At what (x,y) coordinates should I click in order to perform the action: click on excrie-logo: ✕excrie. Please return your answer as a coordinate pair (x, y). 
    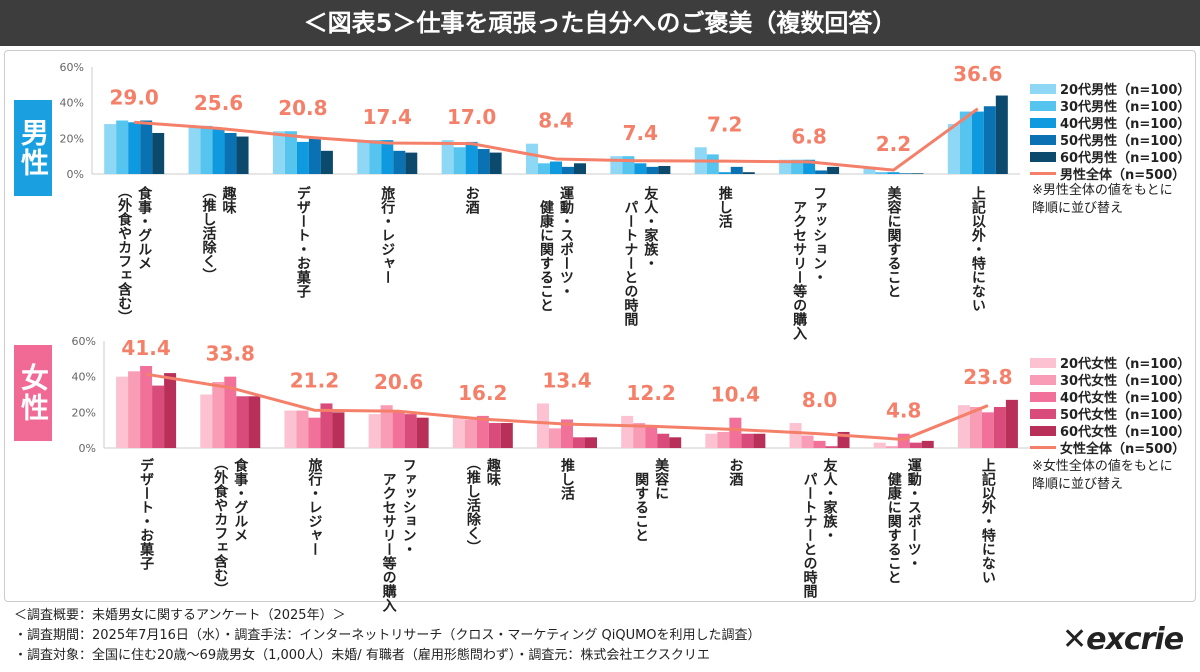
    Looking at the image, I should click on (1123, 639).